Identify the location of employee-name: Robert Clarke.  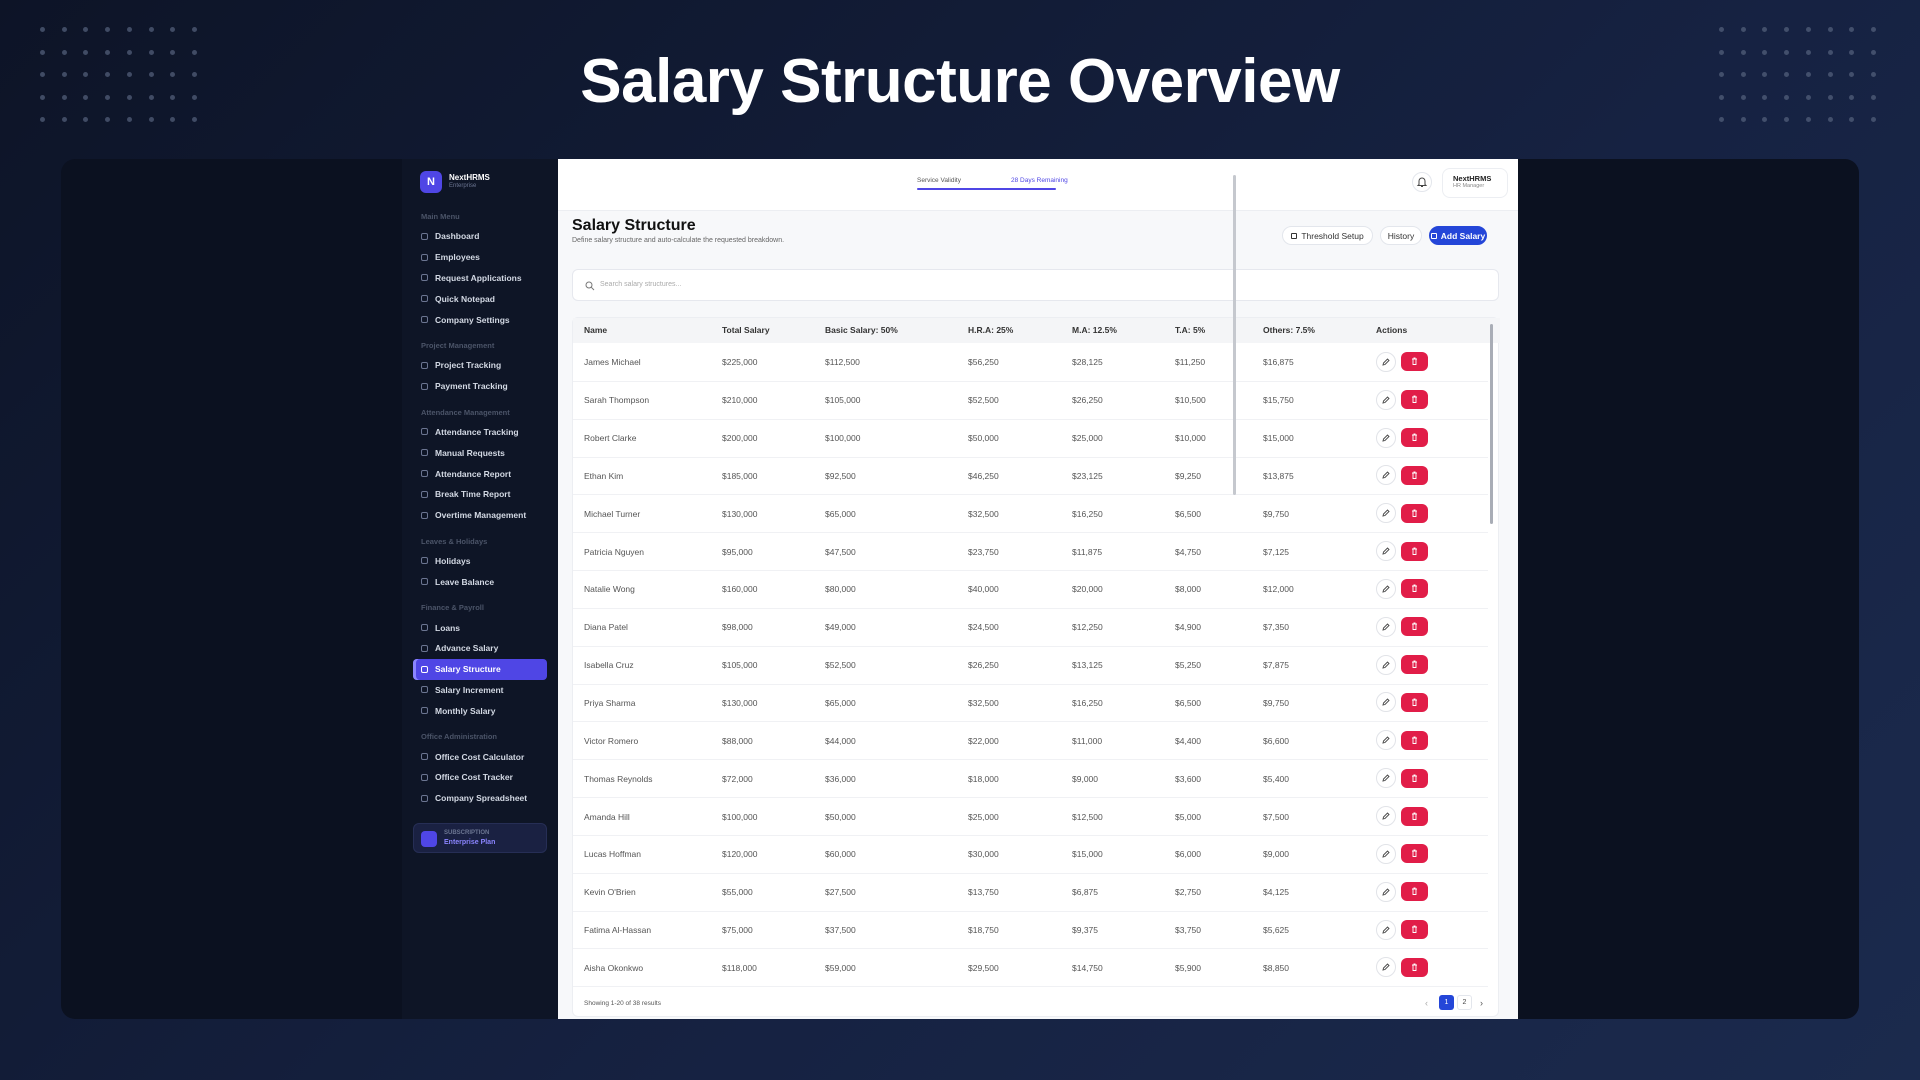
(610, 438).